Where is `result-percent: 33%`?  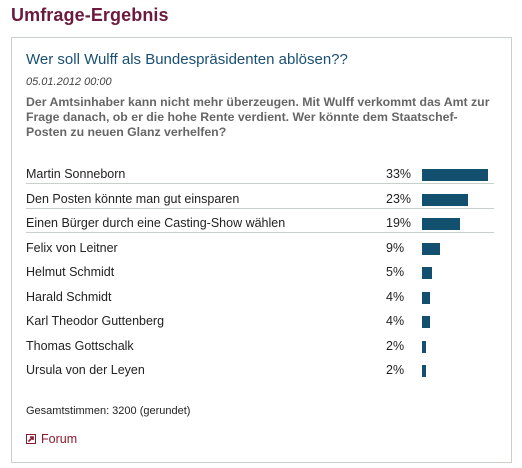
result-percent: 33% is located at coordinates (399, 174).